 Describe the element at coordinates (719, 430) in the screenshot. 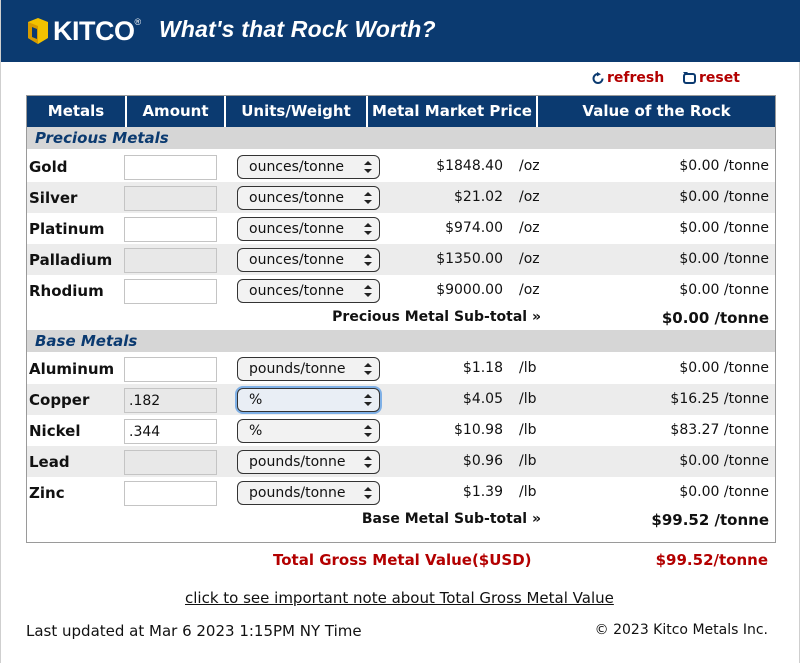

I see `rock-value: $83.27 /tonne` at that location.